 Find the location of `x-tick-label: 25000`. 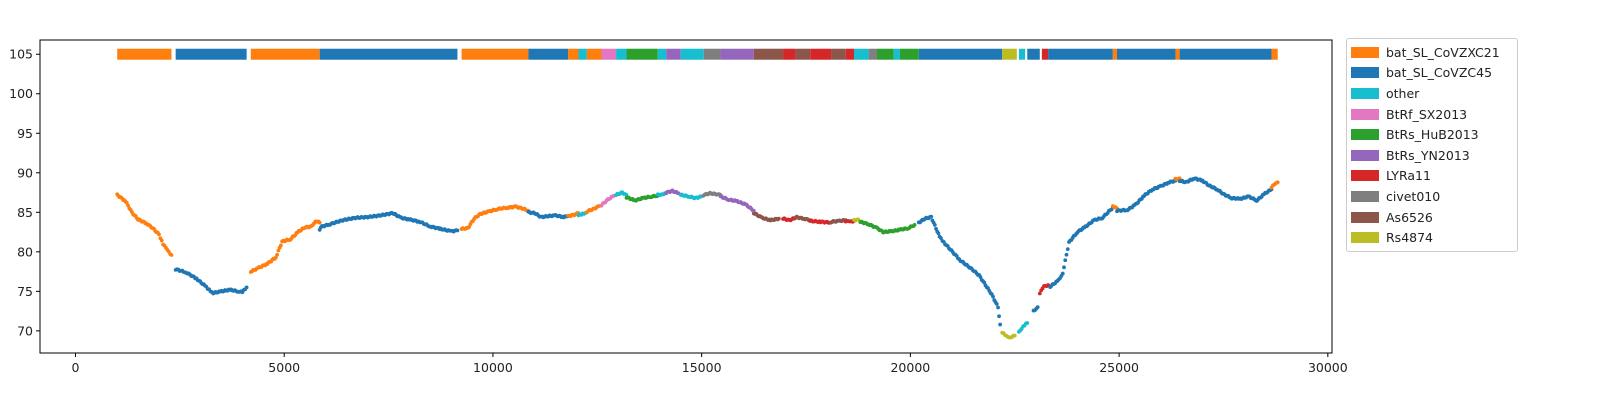

x-tick-label: 25000 is located at coordinates (1119, 367).